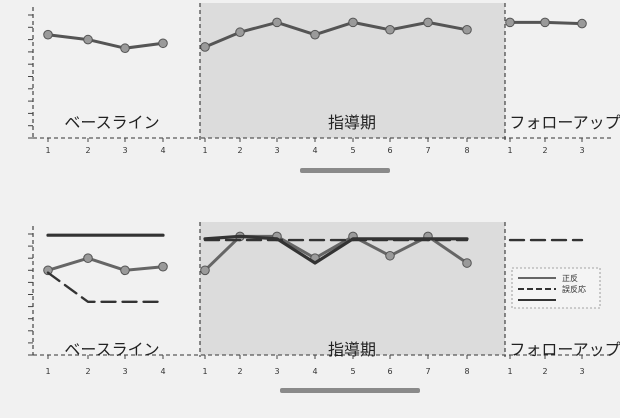 This screenshot has width=620, height=418. I want to click on chart-1-caption, so click(345, 170).